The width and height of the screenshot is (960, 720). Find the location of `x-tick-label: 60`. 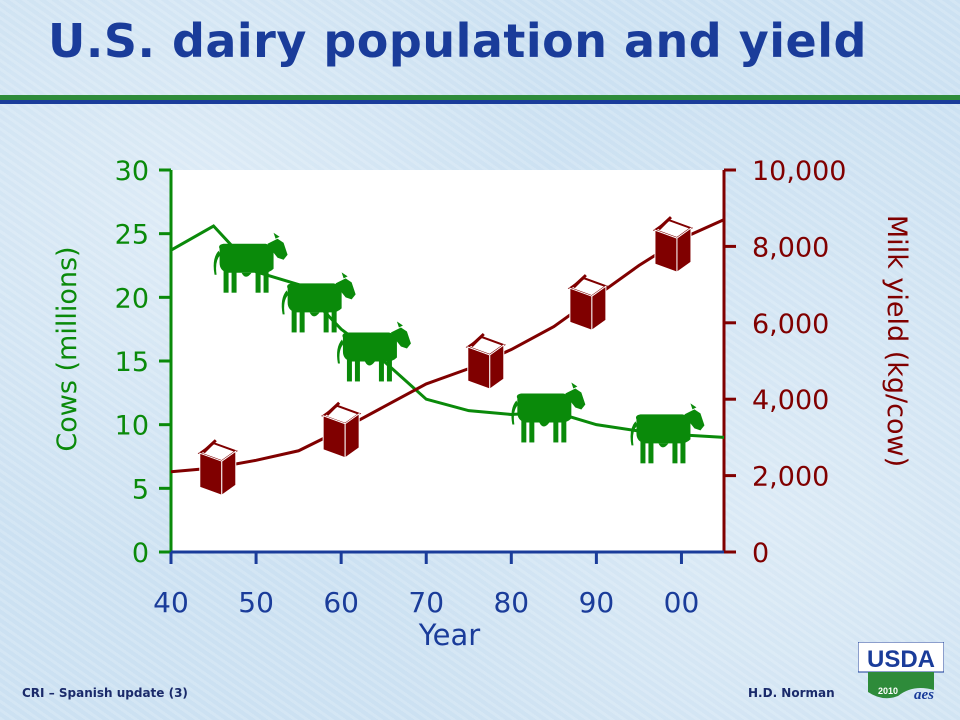

x-tick-label: 60 is located at coordinates (341, 602).